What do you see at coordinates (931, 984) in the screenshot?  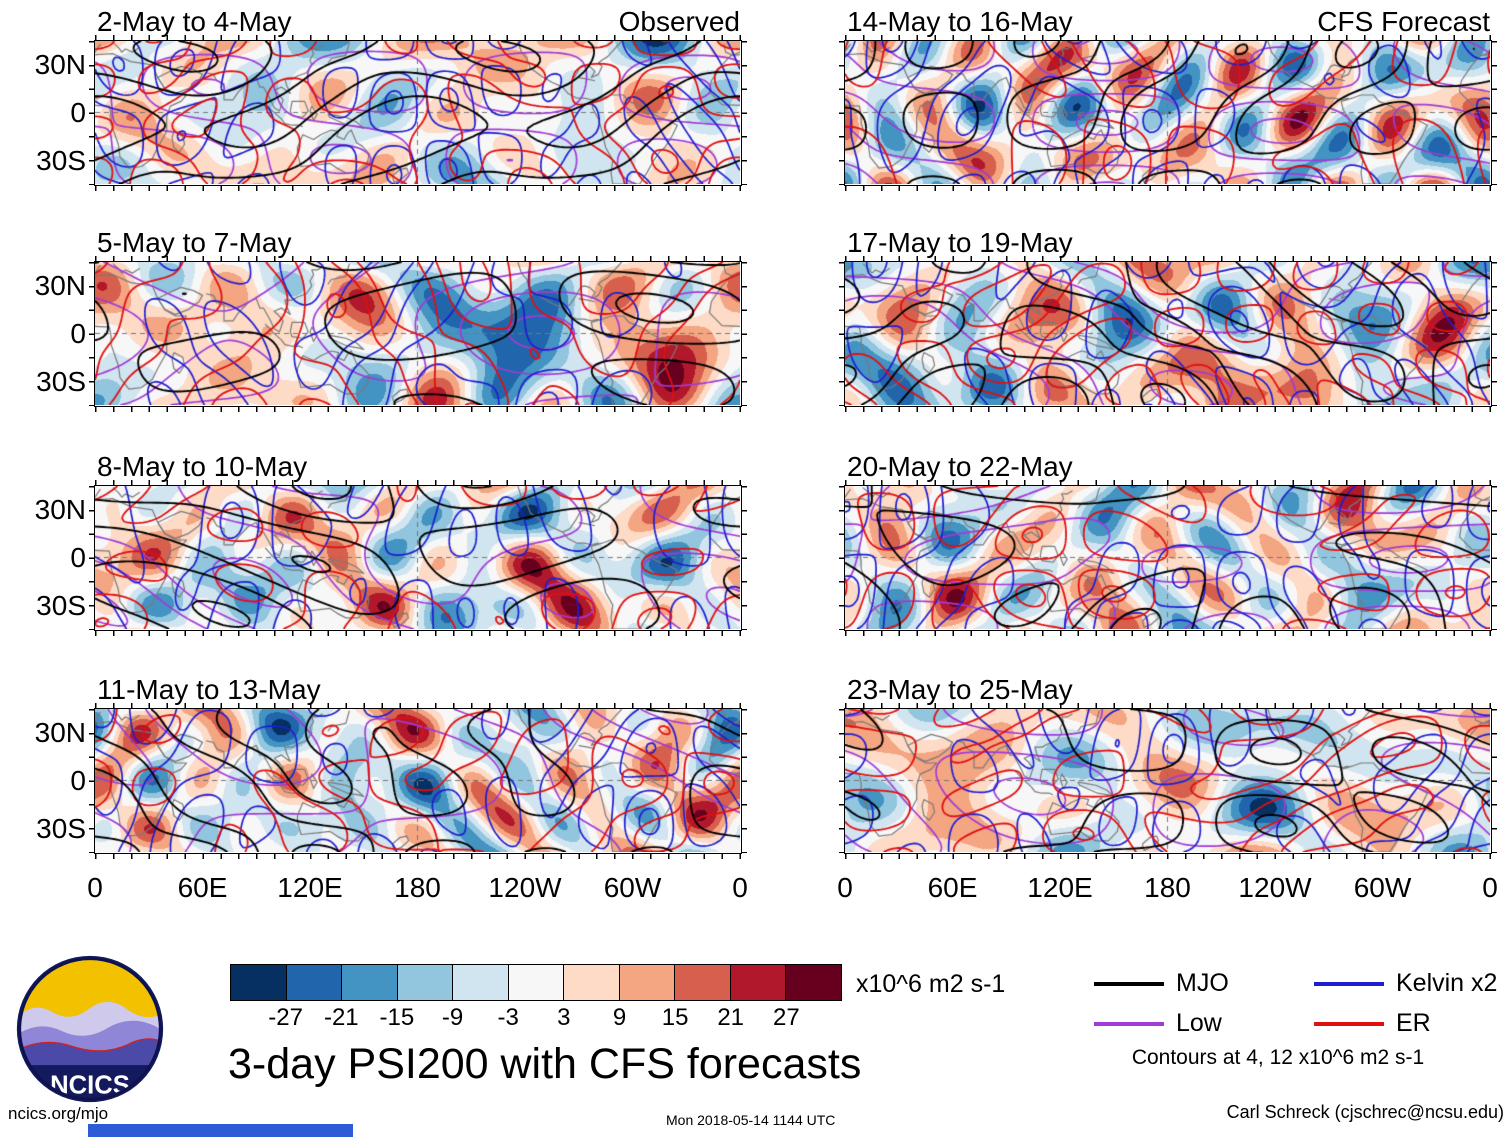 I see `colorbar-unit-label: x10^6 m2 s-1` at bounding box center [931, 984].